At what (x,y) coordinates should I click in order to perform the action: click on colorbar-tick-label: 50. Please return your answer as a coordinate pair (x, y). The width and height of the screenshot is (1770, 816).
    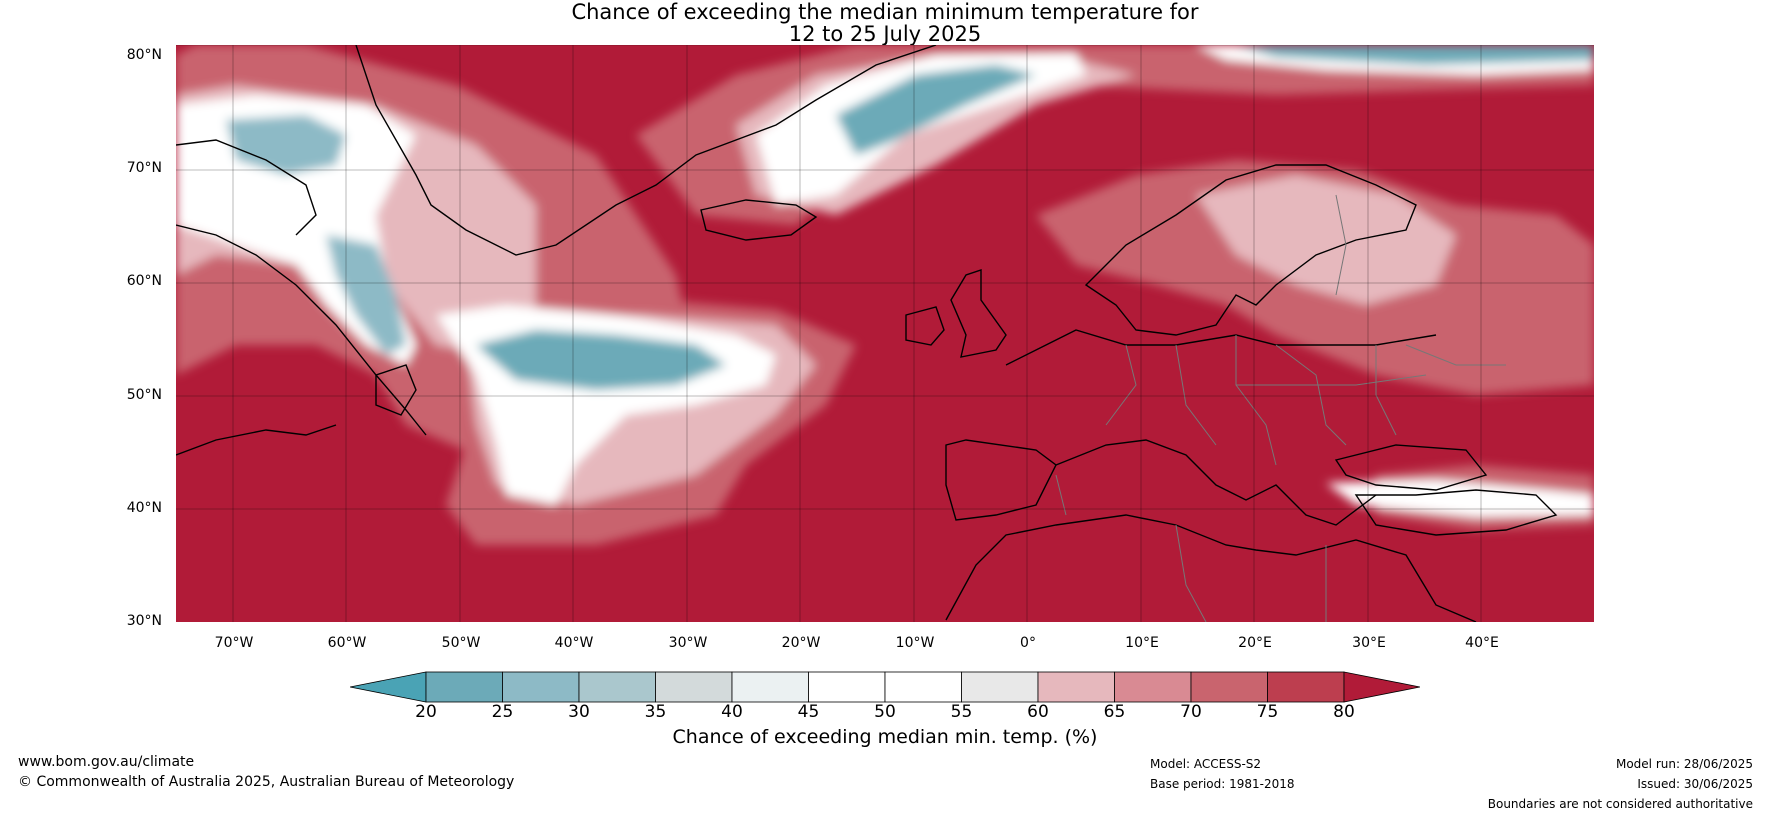
    Looking at the image, I should click on (885, 712).